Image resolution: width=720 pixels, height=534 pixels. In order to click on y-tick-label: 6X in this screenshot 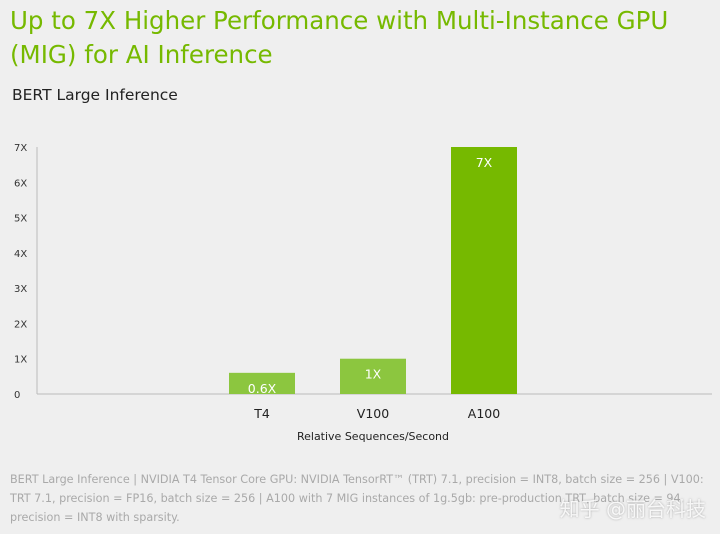, I will do `click(20, 183)`.